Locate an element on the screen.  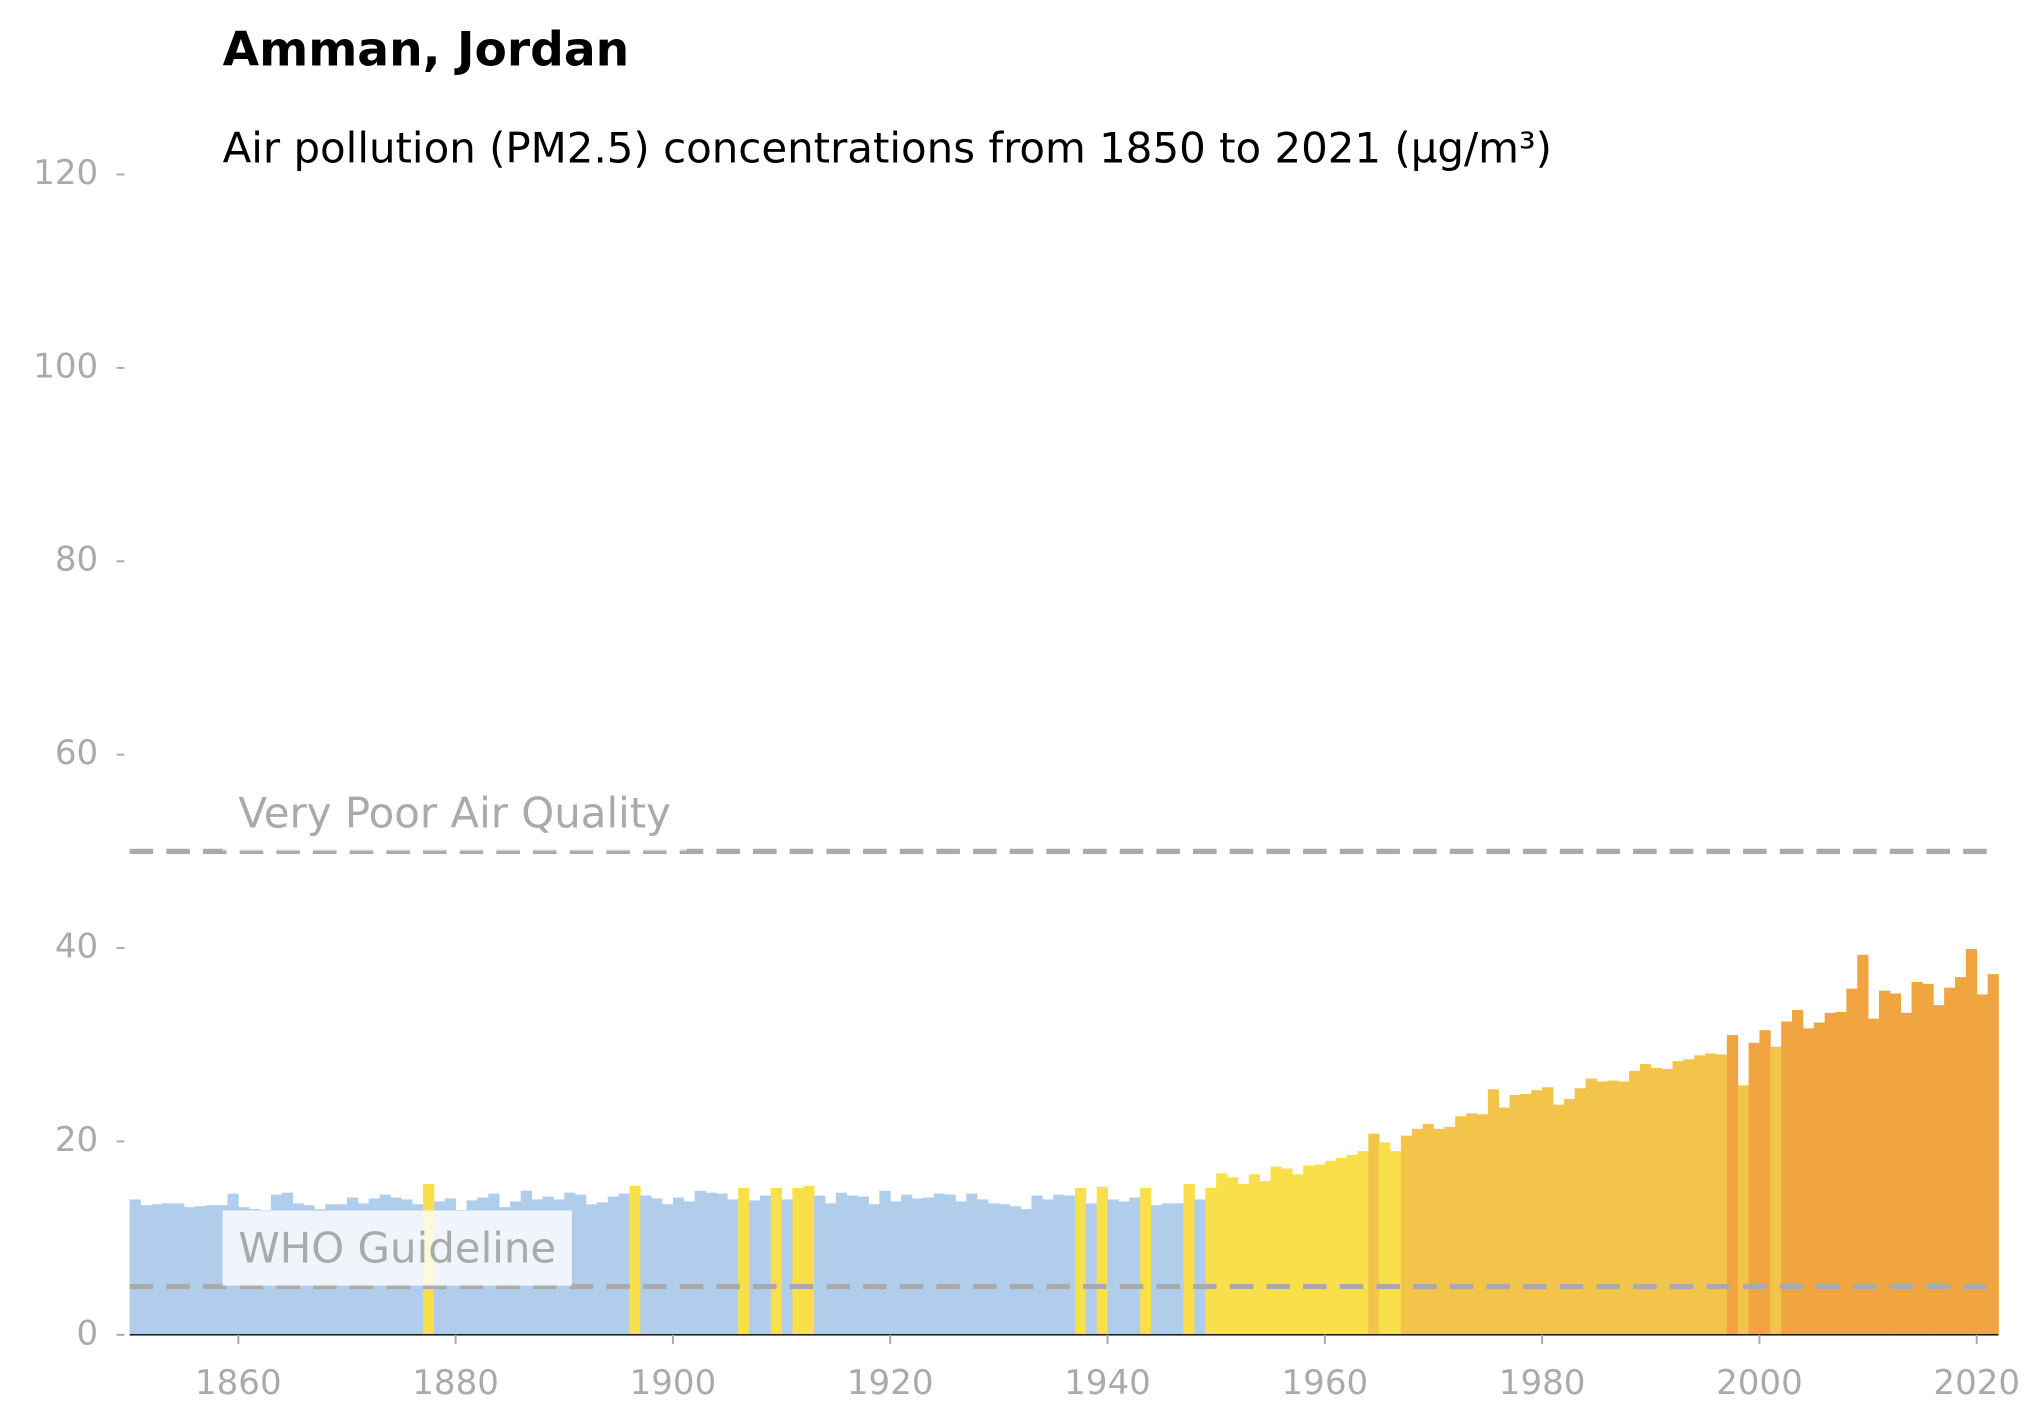
x-tick-label: 1920 is located at coordinates (890, 1383).